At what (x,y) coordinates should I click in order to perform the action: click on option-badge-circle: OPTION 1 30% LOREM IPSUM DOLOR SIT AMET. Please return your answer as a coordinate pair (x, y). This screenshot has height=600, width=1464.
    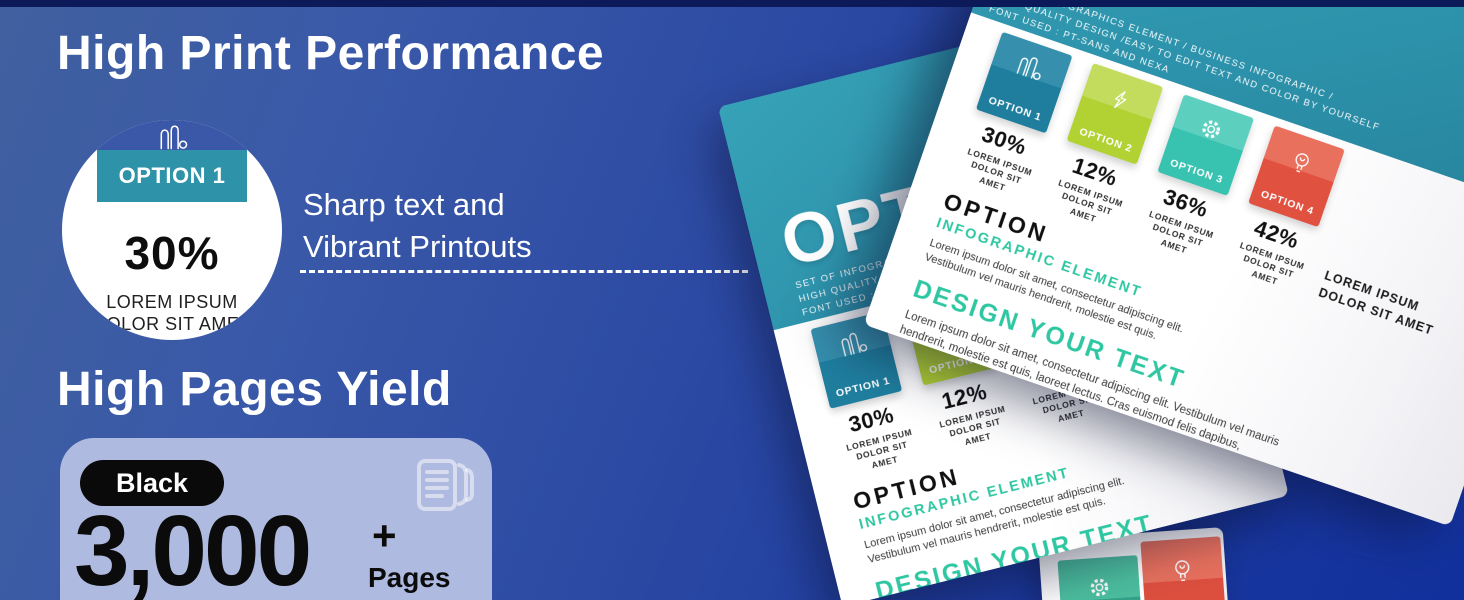
    Looking at the image, I should click on (172, 230).